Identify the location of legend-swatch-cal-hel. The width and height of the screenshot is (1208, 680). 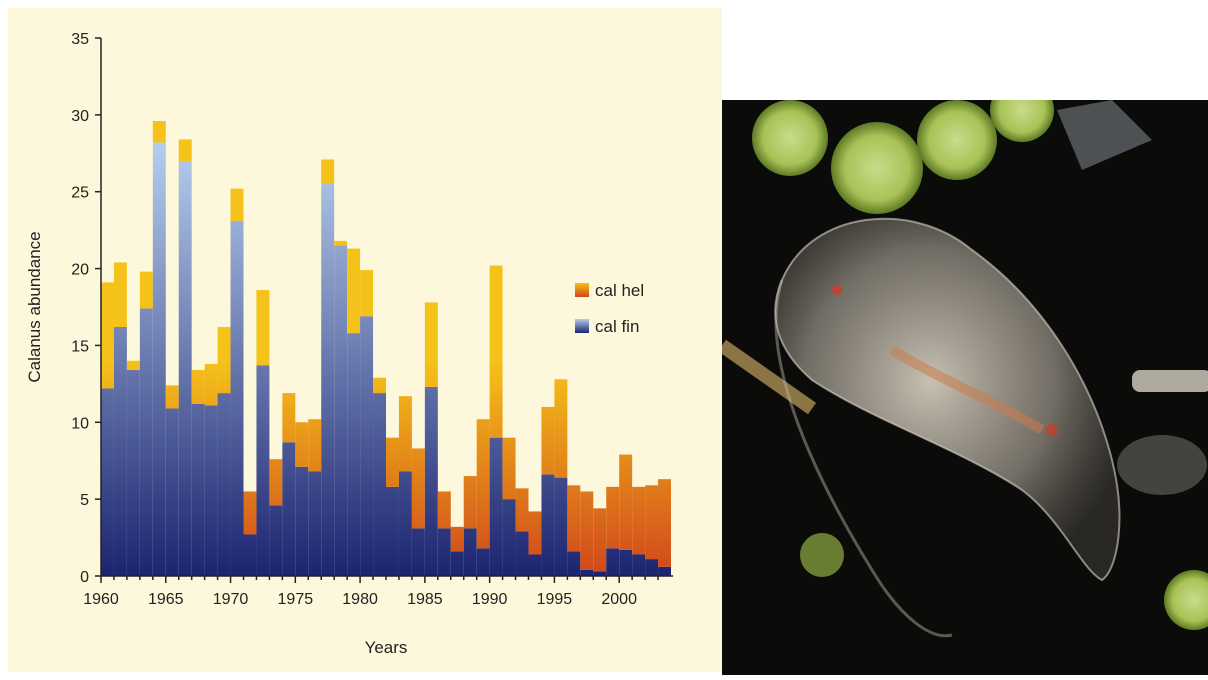
(582, 290).